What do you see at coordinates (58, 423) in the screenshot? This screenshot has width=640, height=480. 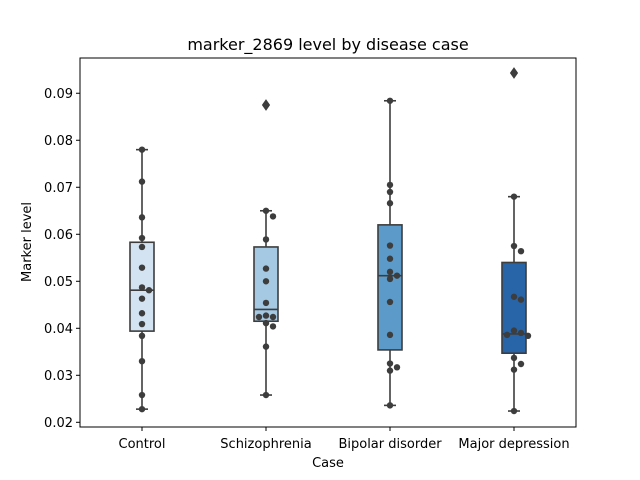 I see `y-tick-label: 0.02` at bounding box center [58, 423].